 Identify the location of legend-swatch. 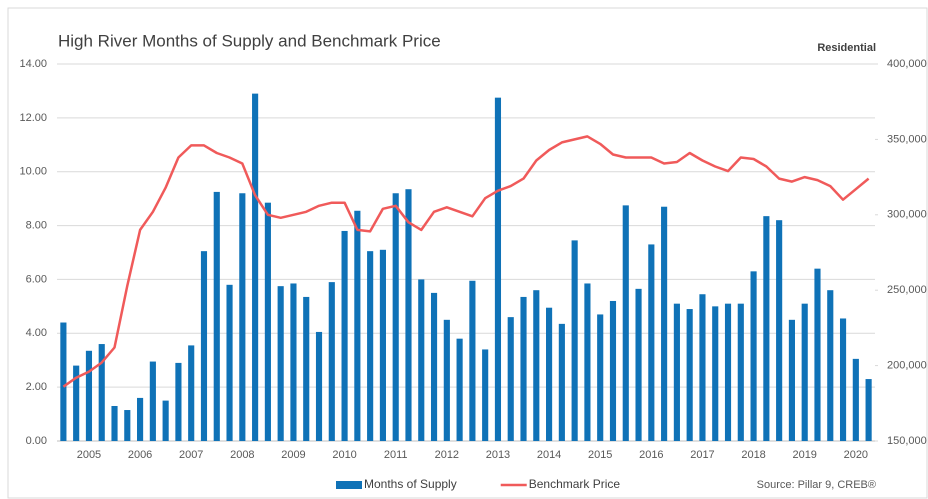
(349, 485).